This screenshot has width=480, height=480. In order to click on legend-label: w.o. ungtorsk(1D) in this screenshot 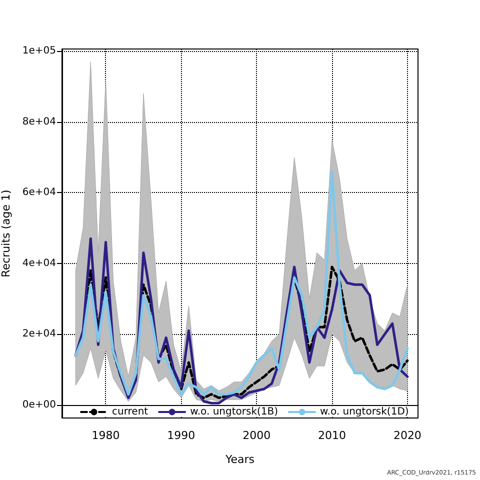, I will do `click(364, 412)`.